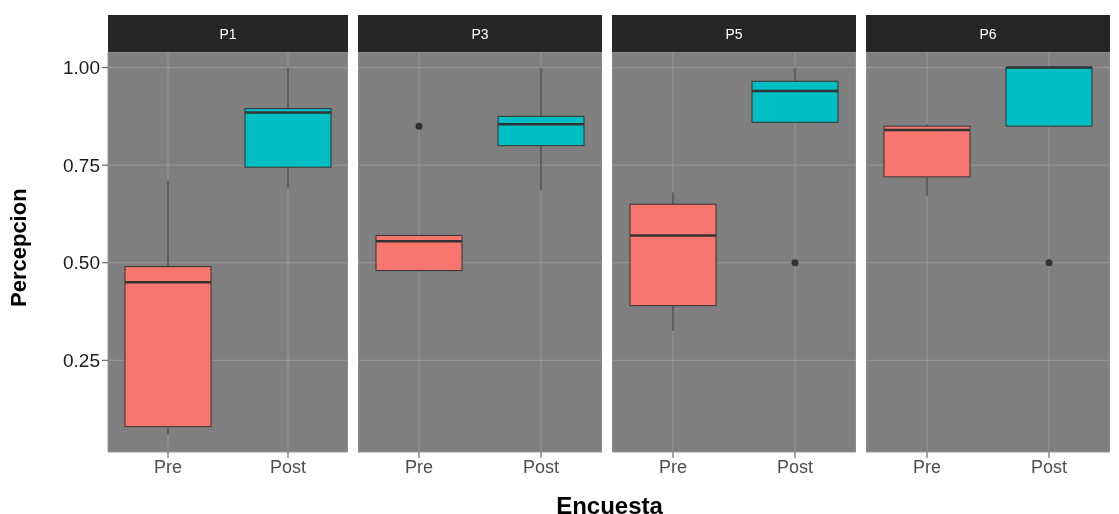  What do you see at coordinates (81, 361) in the screenshot?
I see `y-tick-label: 0.25` at bounding box center [81, 361].